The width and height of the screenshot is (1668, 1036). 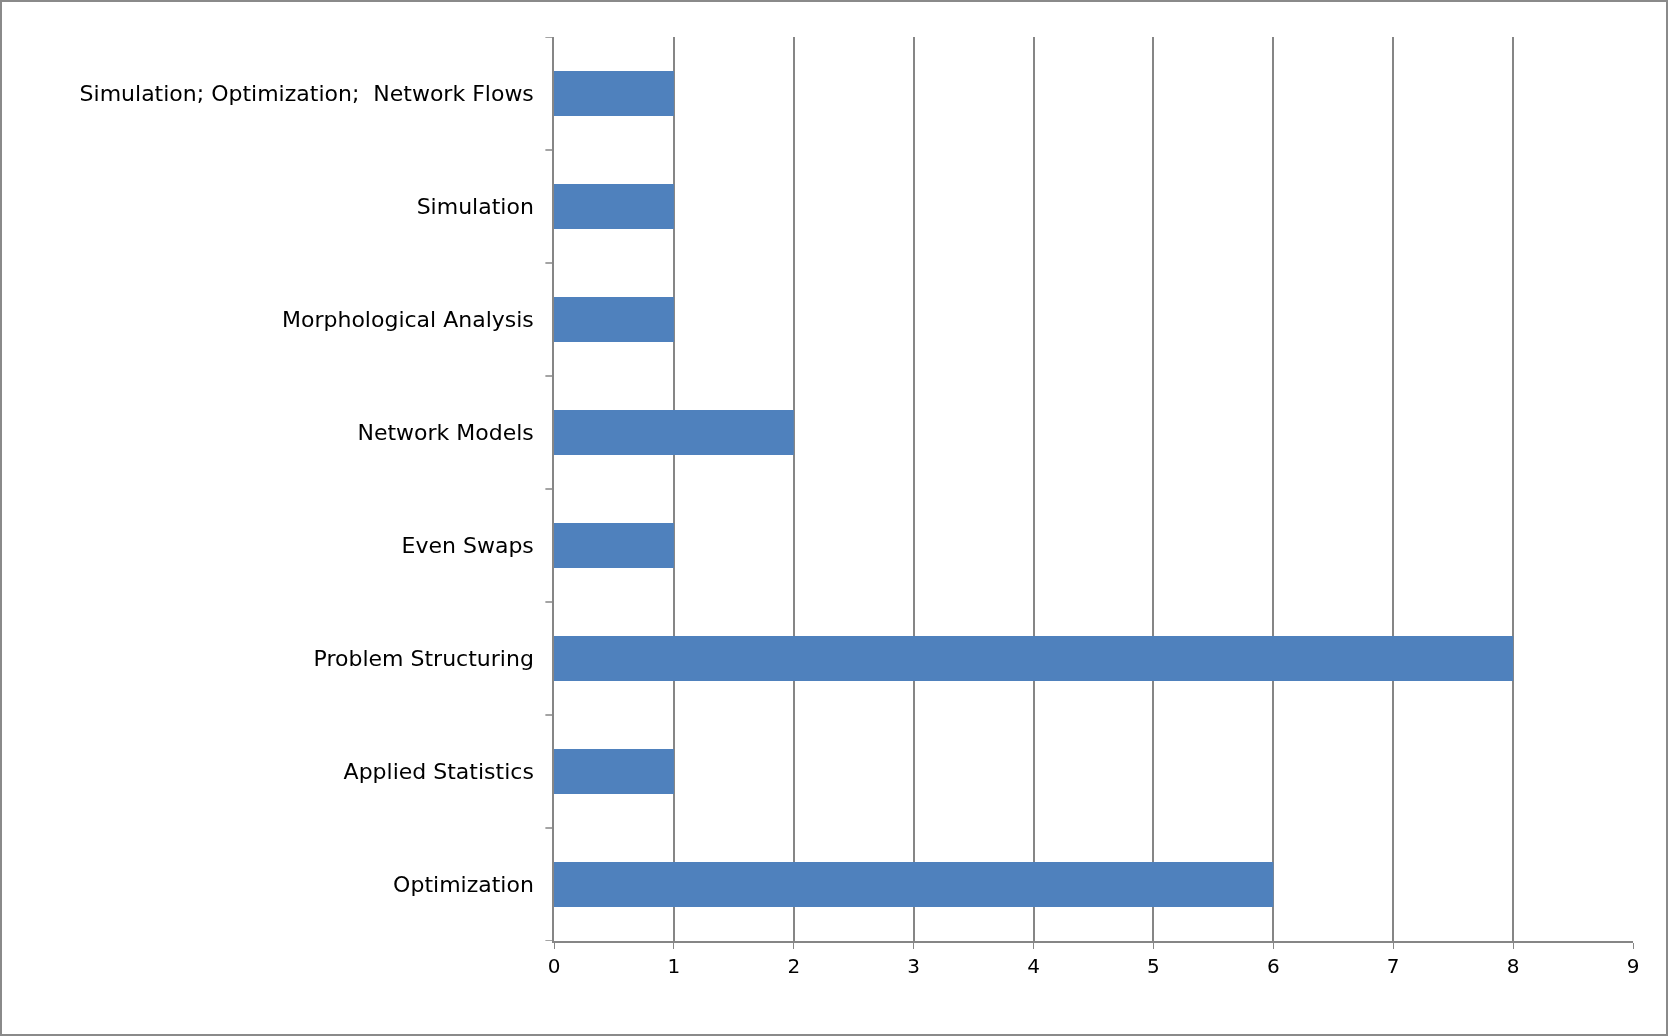 What do you see at coordinates (1273, 965) in the screenshot?
I see `x-tick-label: 6` at bounding box center [1273, 965].